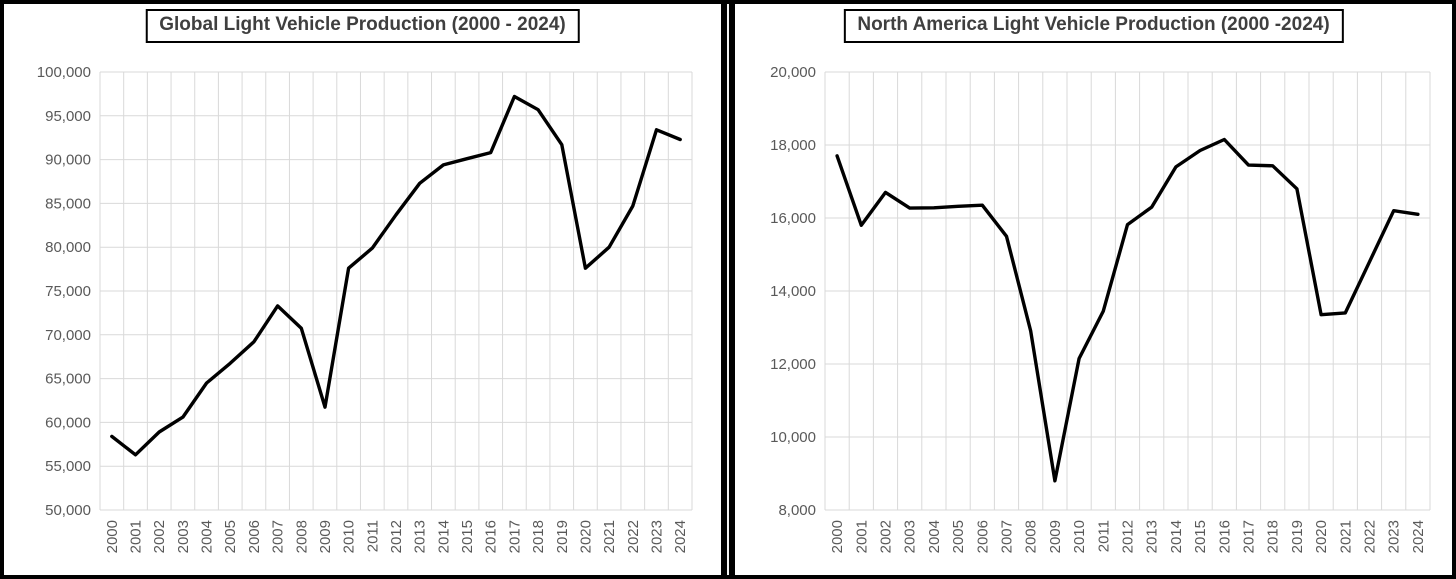 The image size is (1456, 579). I want to click on y-tick-label: 95,000, so click(68, 116).